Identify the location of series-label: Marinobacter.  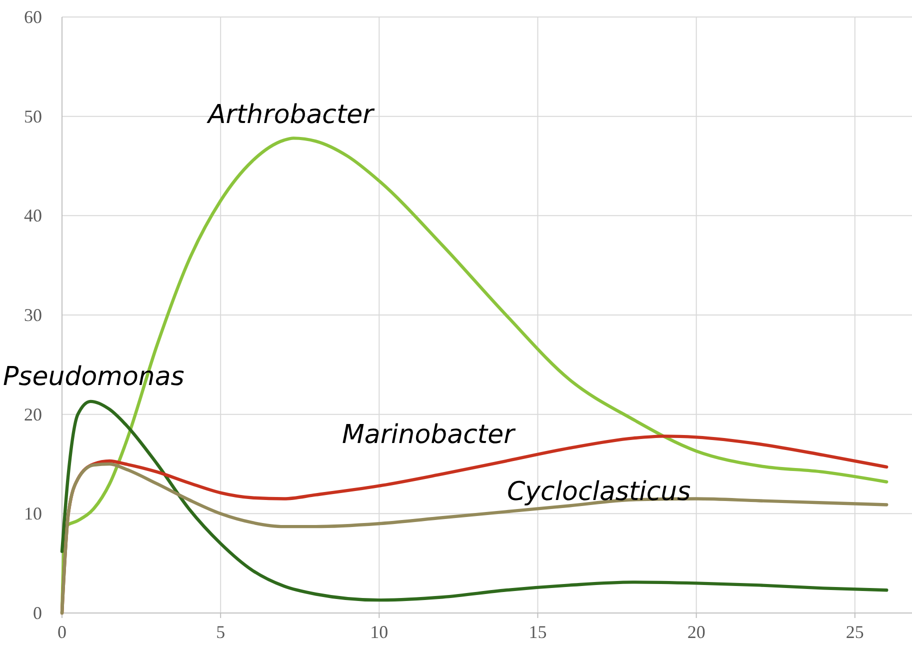
(429, 435).